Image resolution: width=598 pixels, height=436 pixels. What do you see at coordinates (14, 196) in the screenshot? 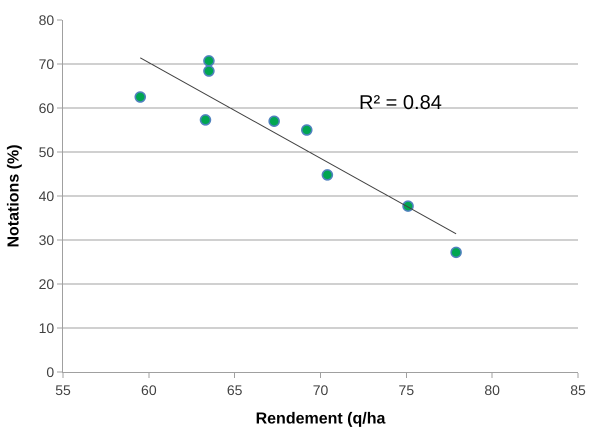
I see `y-axis-title: Notations (%)` at bounding box center [14, 196].